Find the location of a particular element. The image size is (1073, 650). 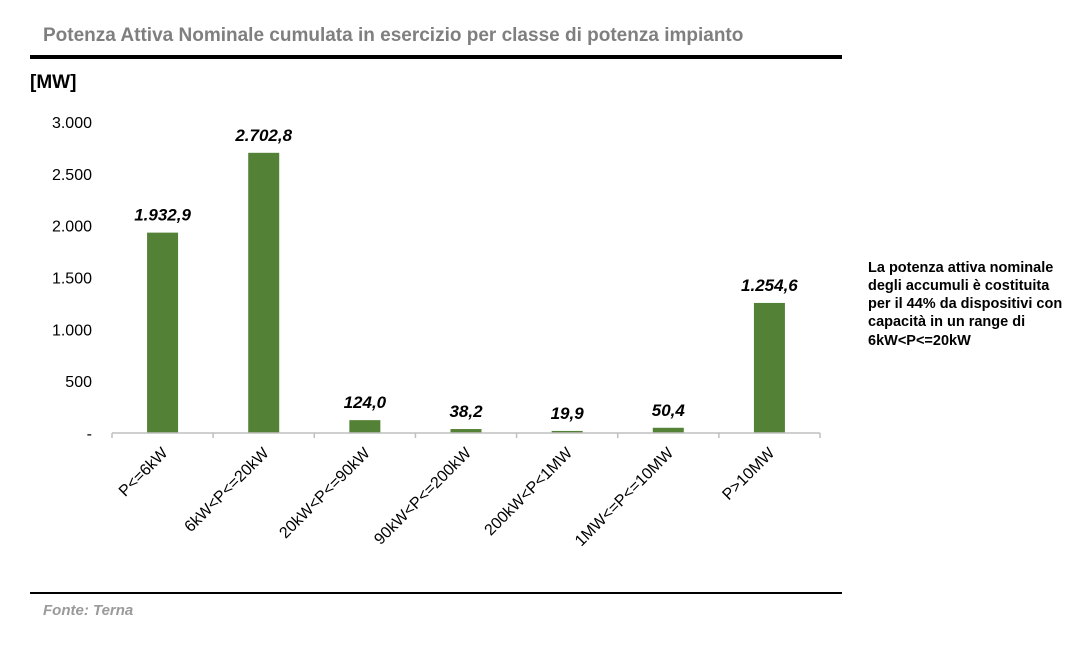

x-category-label: 200kW<P<1MW is located at coordinates (529, 491).